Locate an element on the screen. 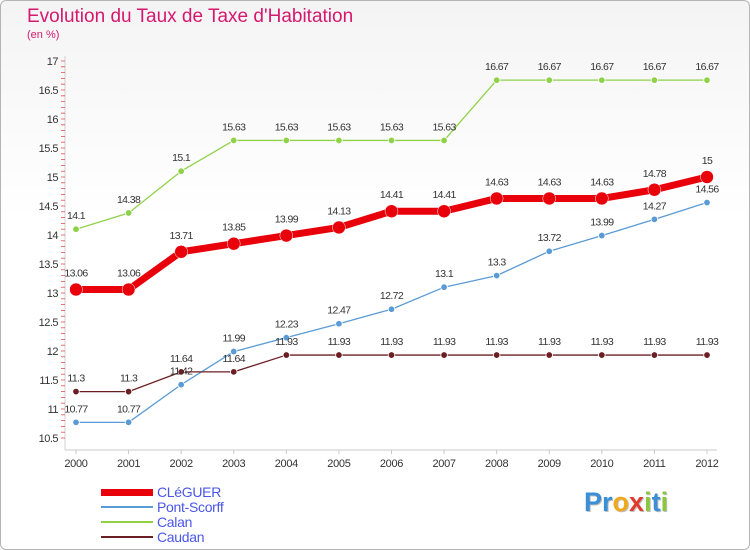 The height and width of the screenshot is (550, 750). y-tick-label: 17 is located at coordinates (53, 62).